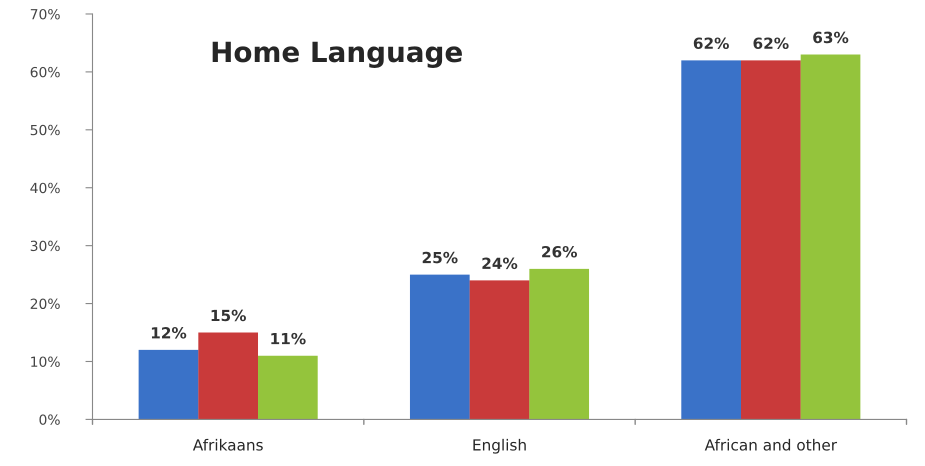 The width and height of the screenshot is (925, 466). I want to click on y-tick-label: 20%, so click(45, 304).